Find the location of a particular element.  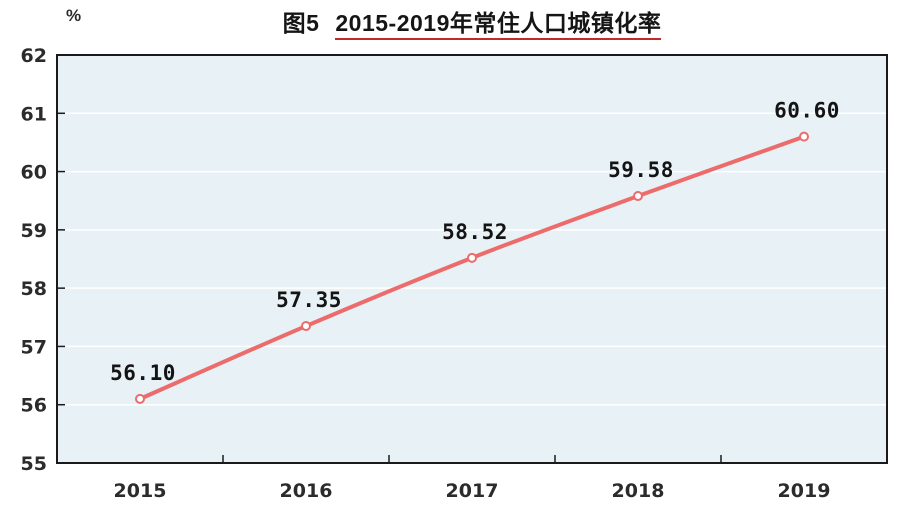

y-axis-tick-label: 61 is located at coordinates (34, 114).